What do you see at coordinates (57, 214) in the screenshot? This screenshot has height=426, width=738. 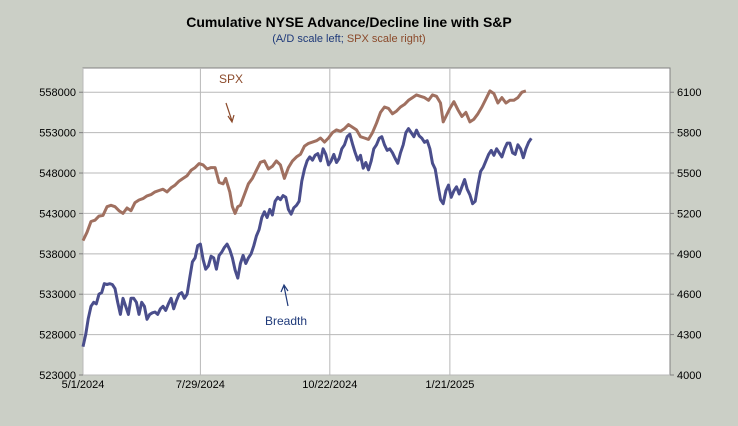 I see `left-tick-label: 543000` at bounding box center [57, 214].